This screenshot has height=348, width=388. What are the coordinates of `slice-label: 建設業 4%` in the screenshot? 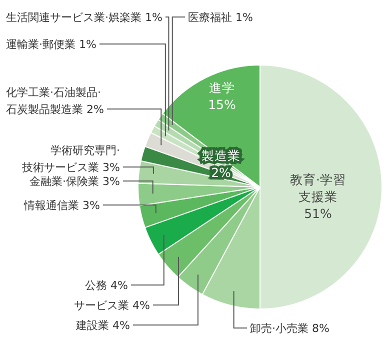 It's located at (102, 325).